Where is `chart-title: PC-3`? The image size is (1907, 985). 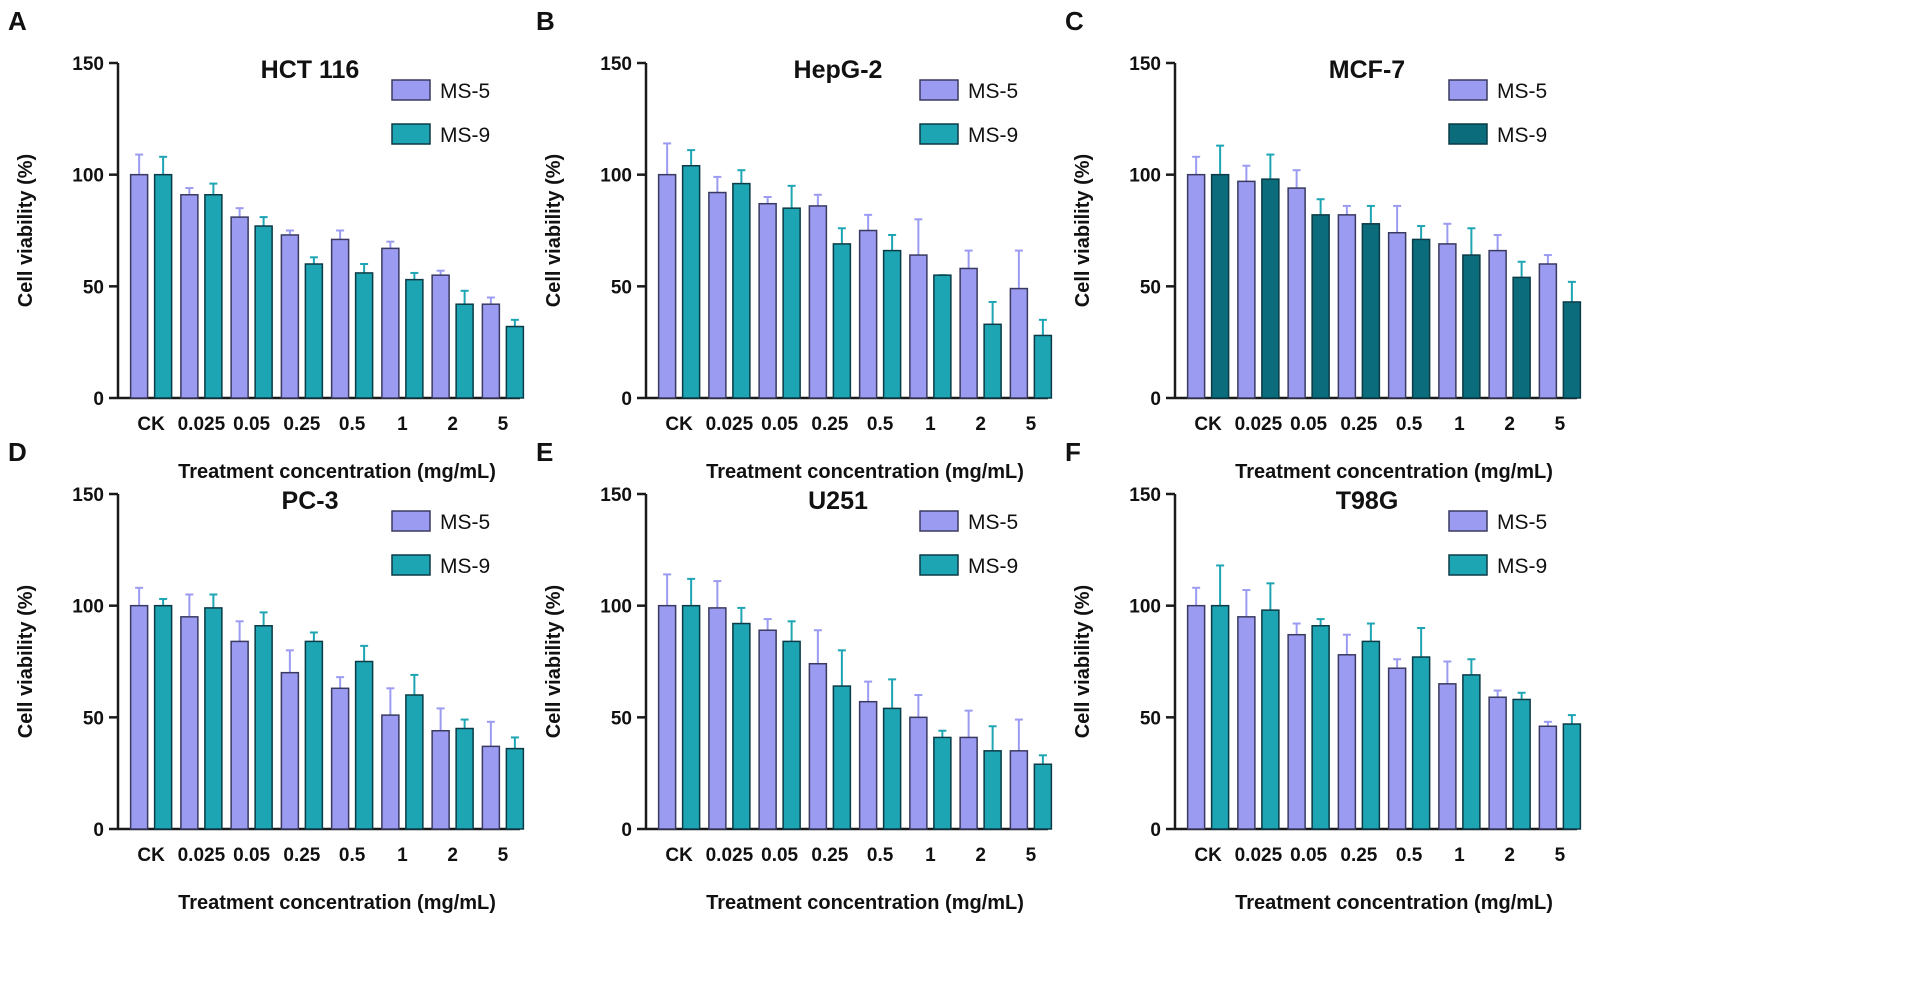 chart-title: PC-3 is located at coordinates (310, 501).